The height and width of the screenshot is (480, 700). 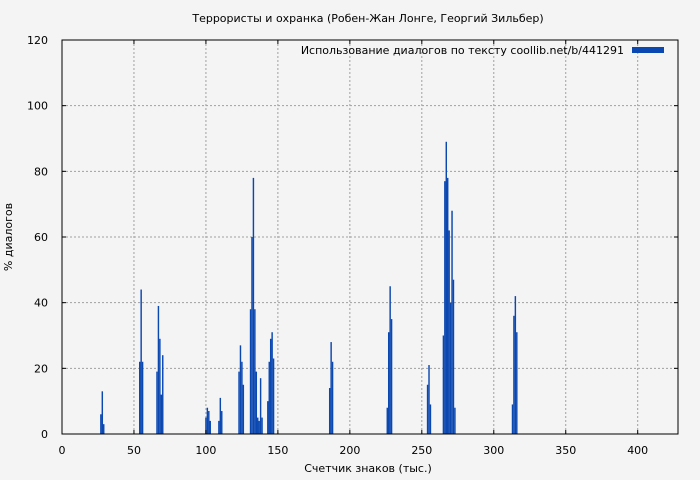 What do you see at coordinates (41, 237) in the screenshot?
I see `y-tick-label: 60` at bounding box center [41, 237].